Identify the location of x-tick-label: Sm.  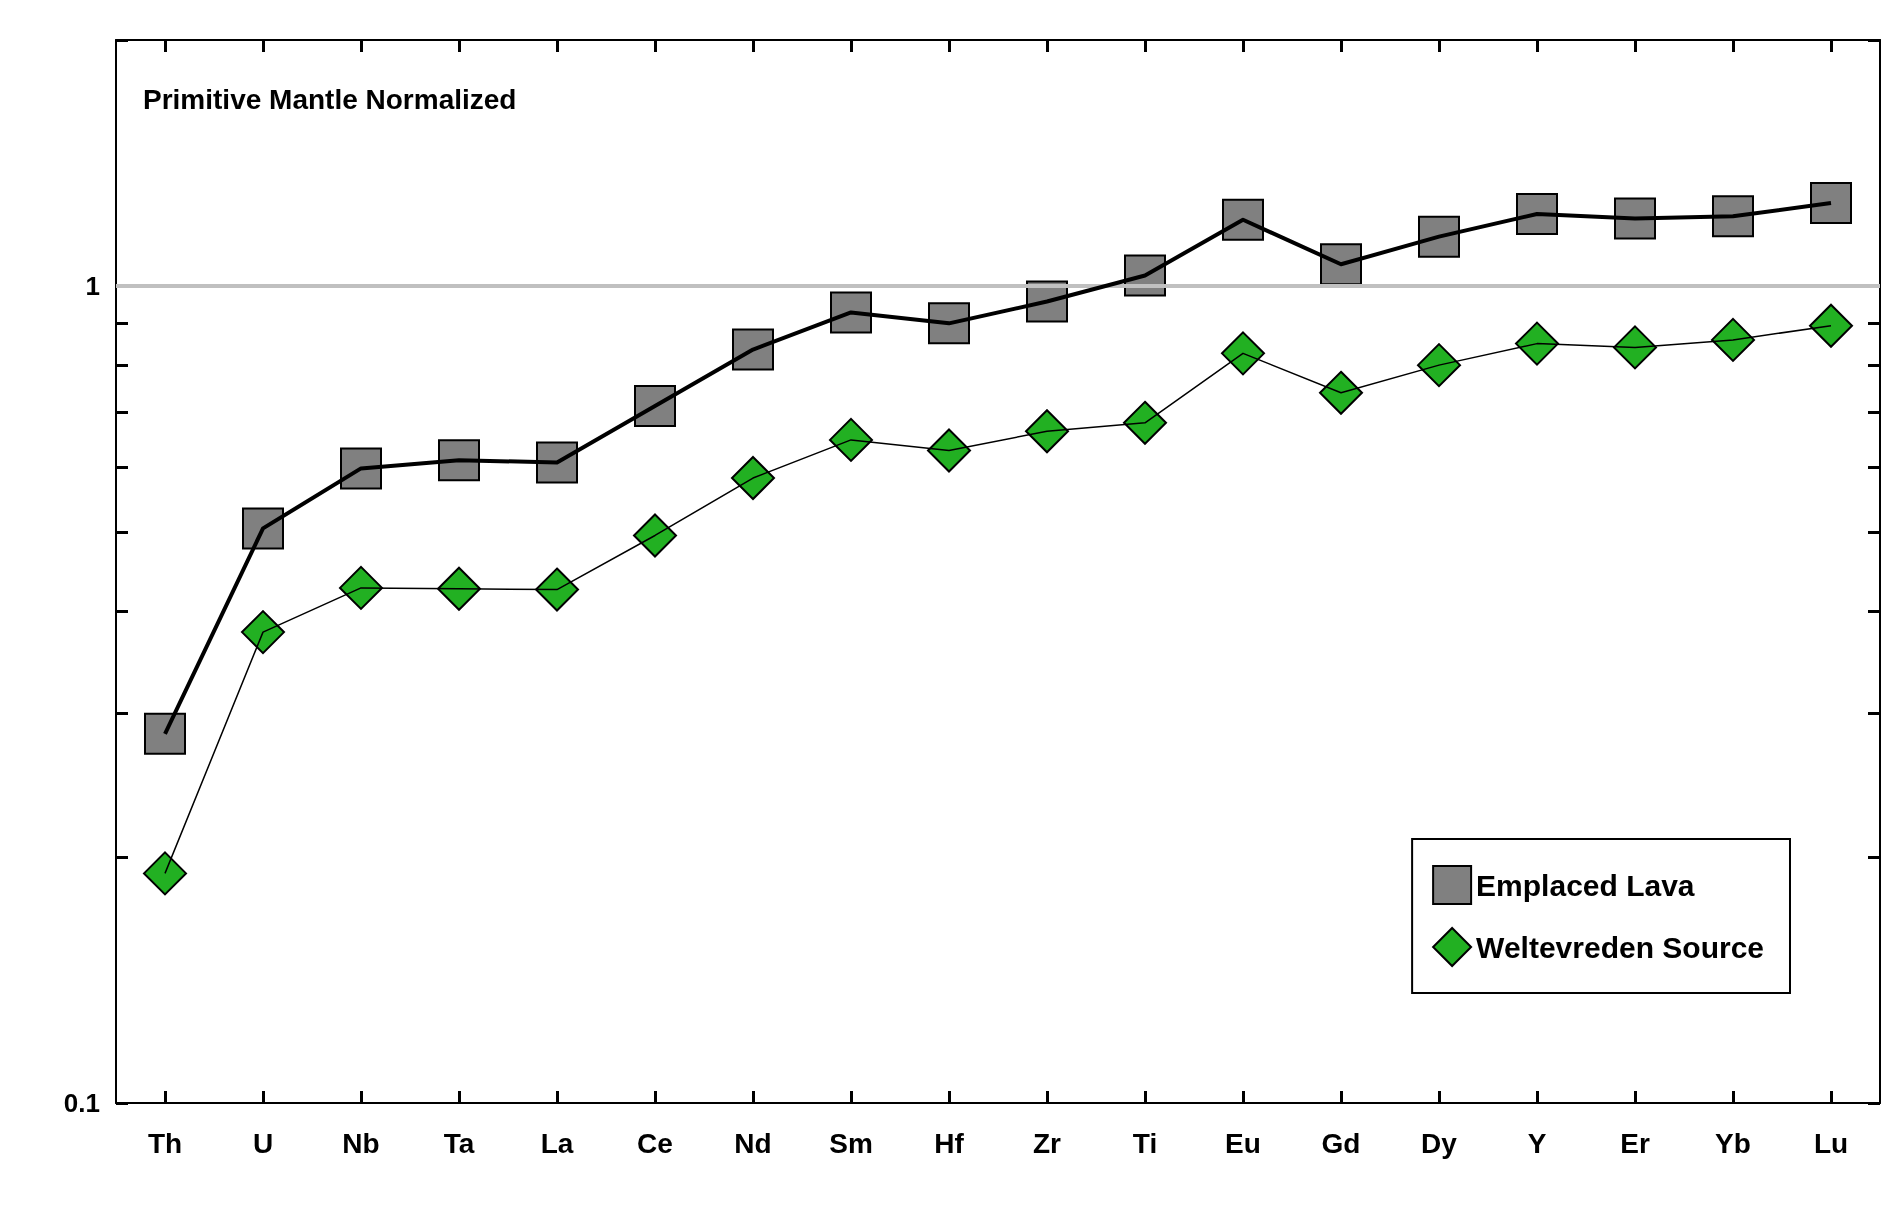
(851, 1143).